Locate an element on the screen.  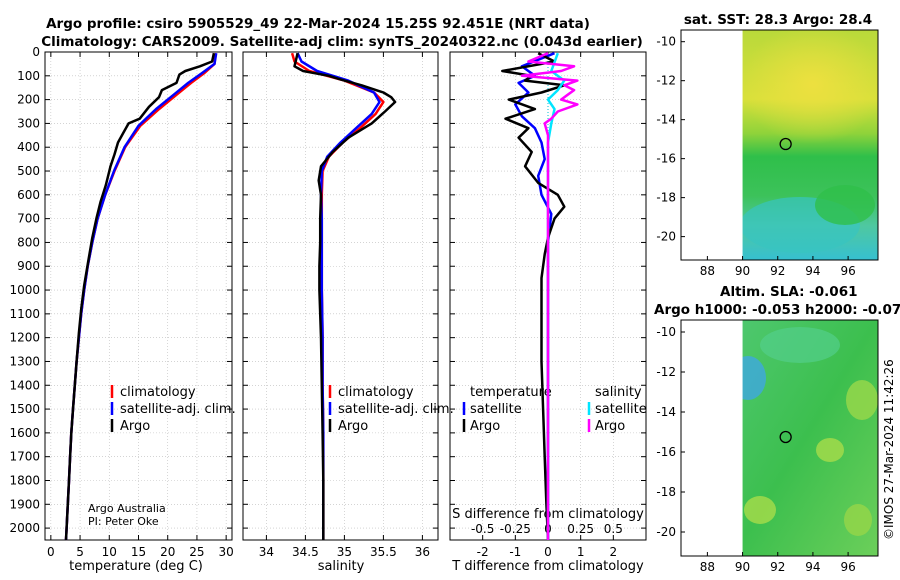
sla-field-low-south is located at coordinates (760, 510).